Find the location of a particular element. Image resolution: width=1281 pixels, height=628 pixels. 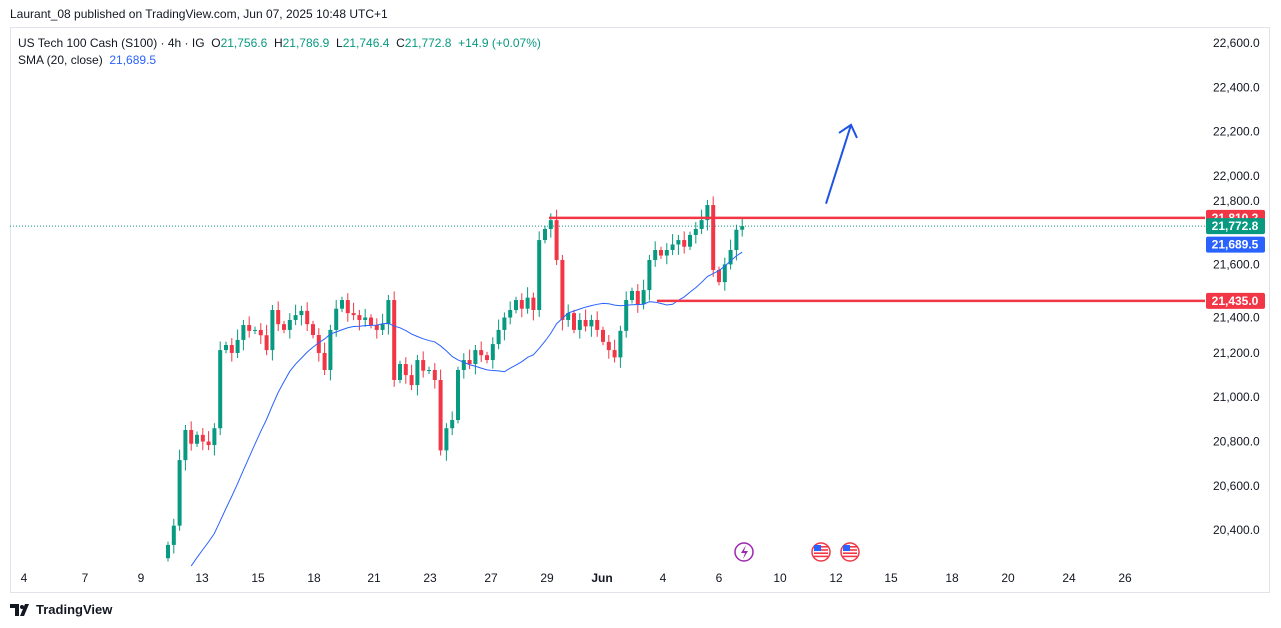

low-label: L is located at coordinates (339, 43).